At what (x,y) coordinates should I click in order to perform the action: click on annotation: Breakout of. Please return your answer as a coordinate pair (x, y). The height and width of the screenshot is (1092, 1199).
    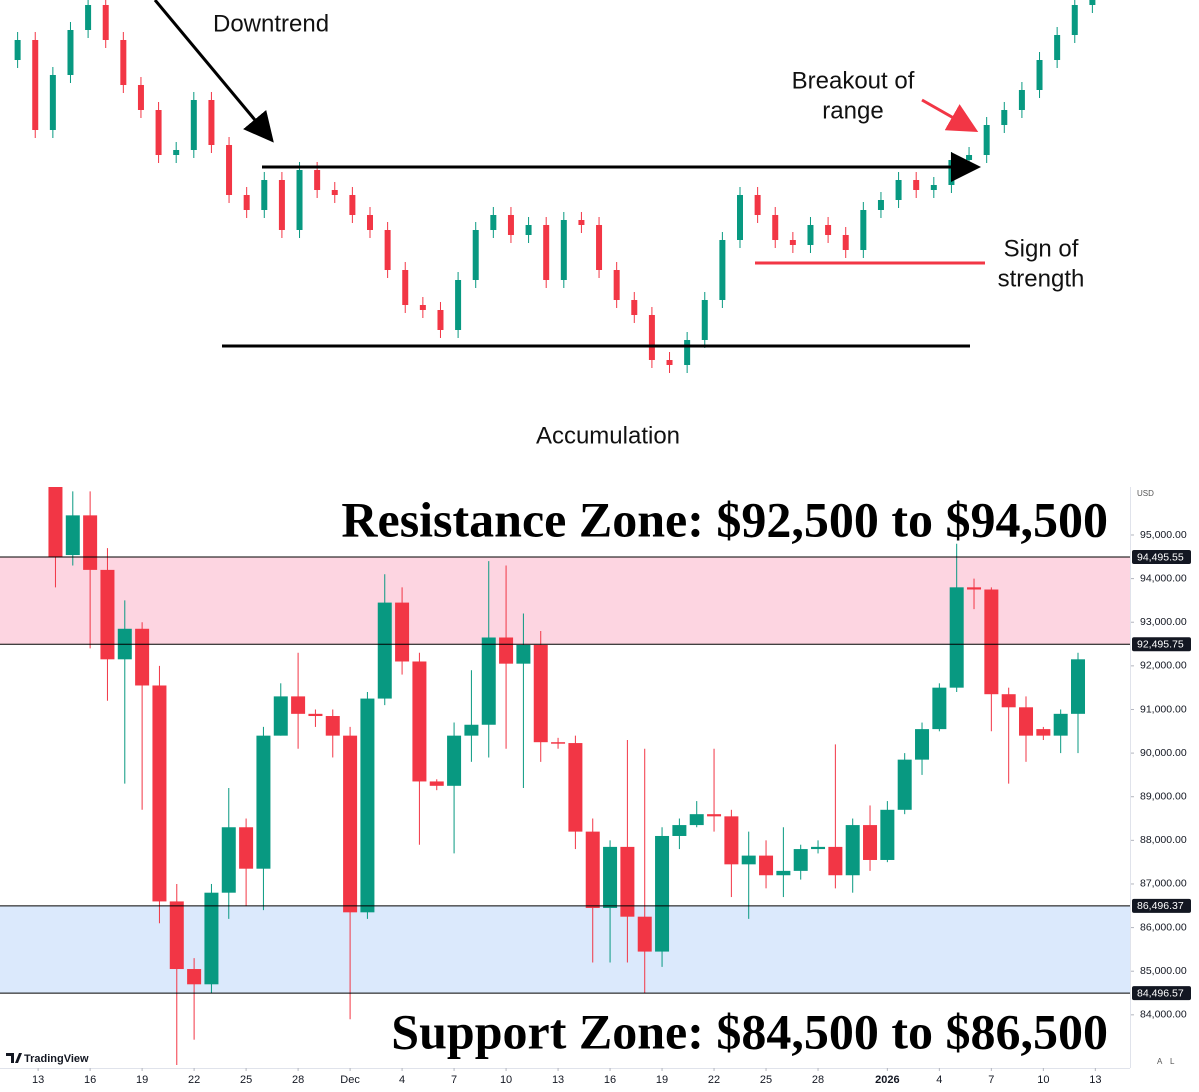
    Looking at the image, I should click on (853, 80).